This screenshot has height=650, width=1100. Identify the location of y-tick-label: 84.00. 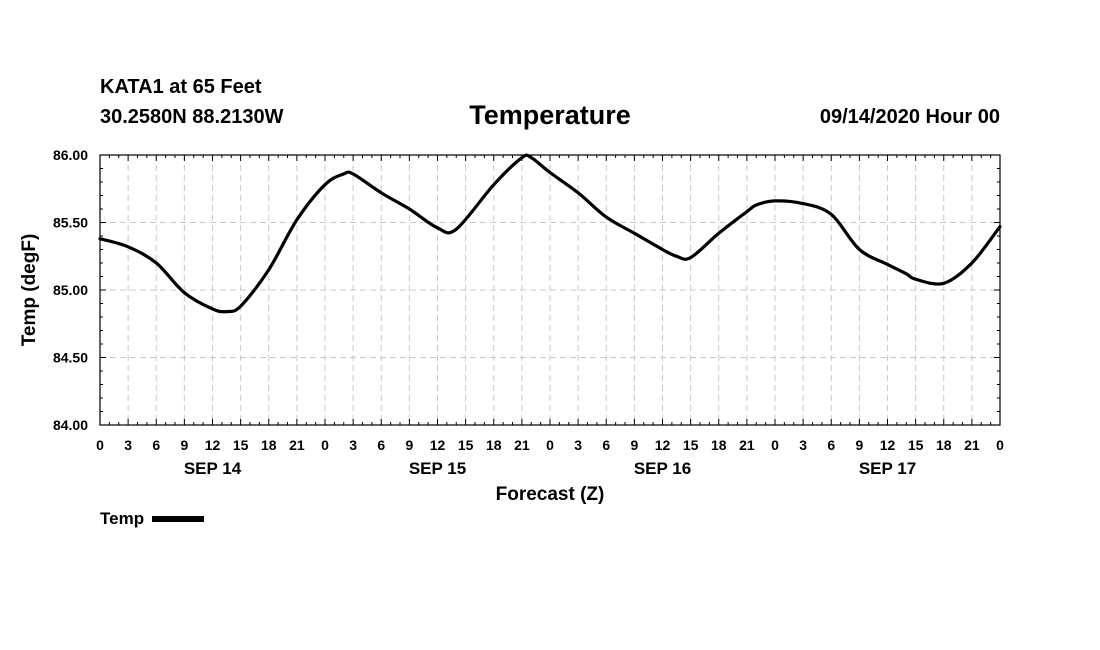
(70, 425).